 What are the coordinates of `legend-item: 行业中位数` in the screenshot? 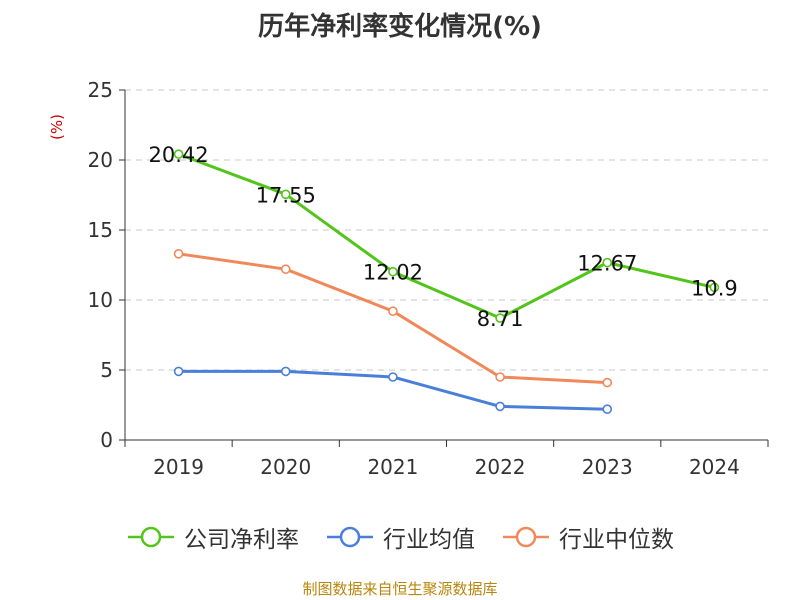 It's located at (587, 537).